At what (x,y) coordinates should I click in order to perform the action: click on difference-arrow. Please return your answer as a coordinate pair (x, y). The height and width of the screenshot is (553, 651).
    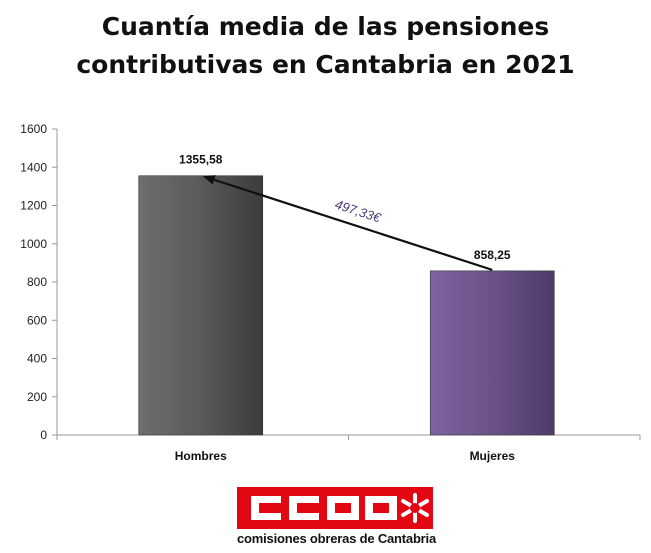
    Looking at the image, I should click on (347, 223).